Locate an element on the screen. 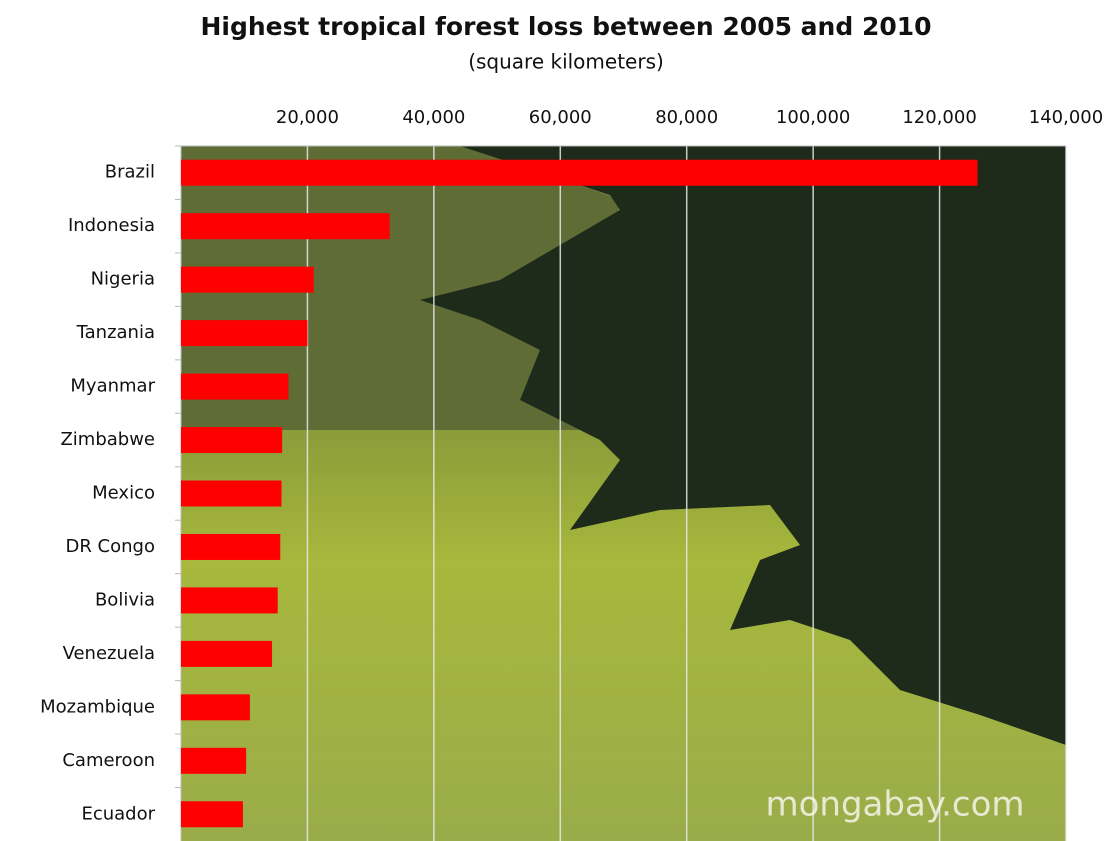  x-tick-label: 80,000 is located at coordinates (686, 117).